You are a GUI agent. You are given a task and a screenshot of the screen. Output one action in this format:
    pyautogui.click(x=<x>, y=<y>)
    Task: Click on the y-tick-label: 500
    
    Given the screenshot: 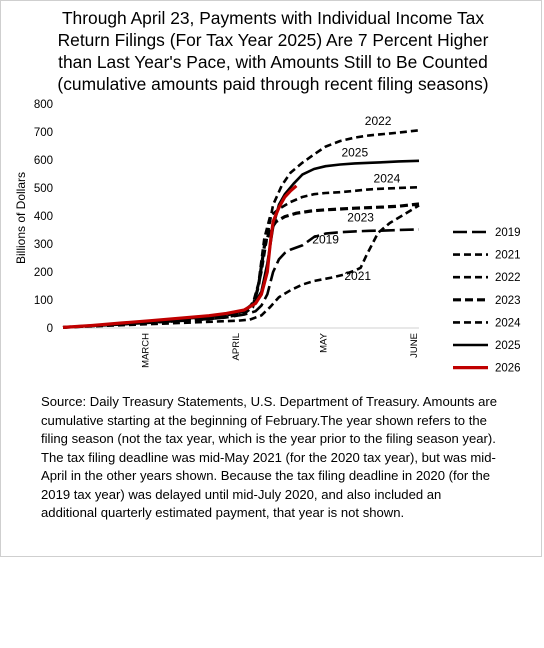 What is the action you would take?
    pyautogui.click(x=43, y=189)
    